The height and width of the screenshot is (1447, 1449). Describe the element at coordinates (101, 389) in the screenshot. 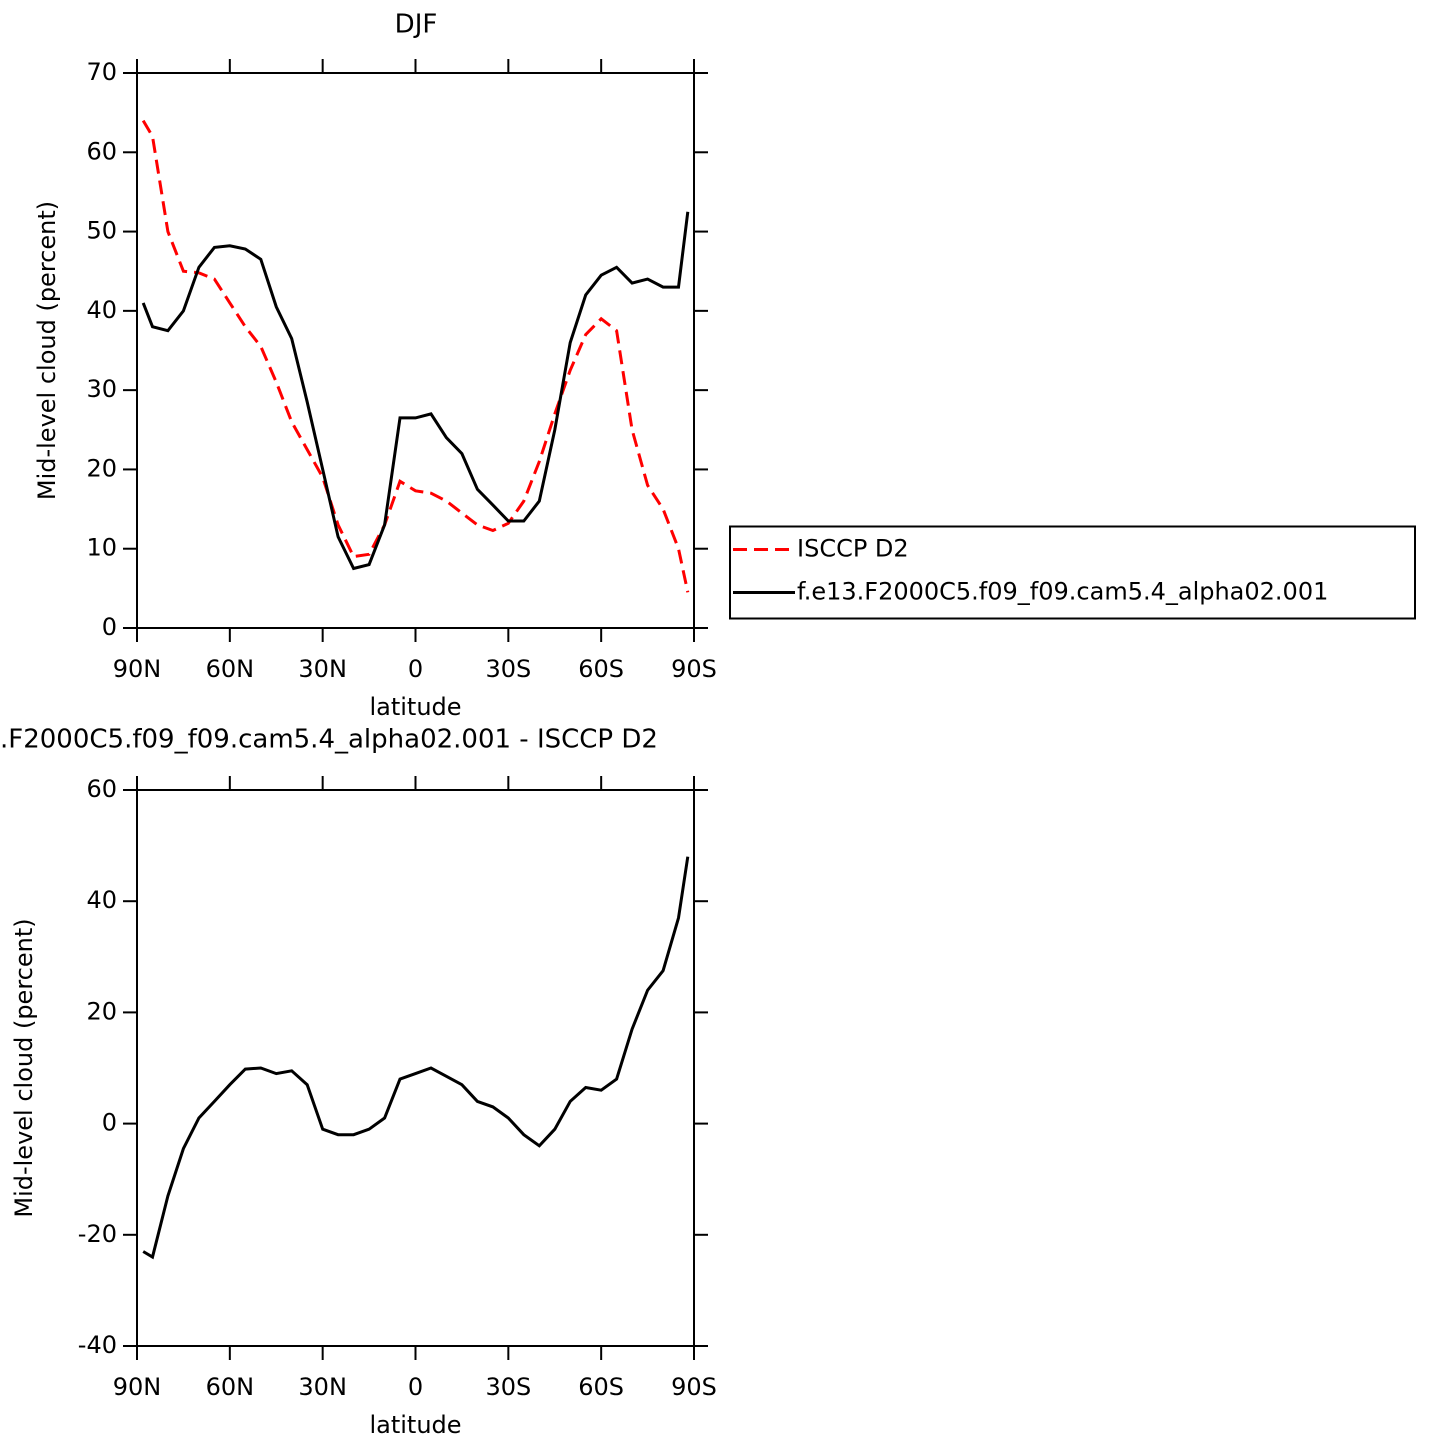

I see `y-tick-label: 30` at that location.